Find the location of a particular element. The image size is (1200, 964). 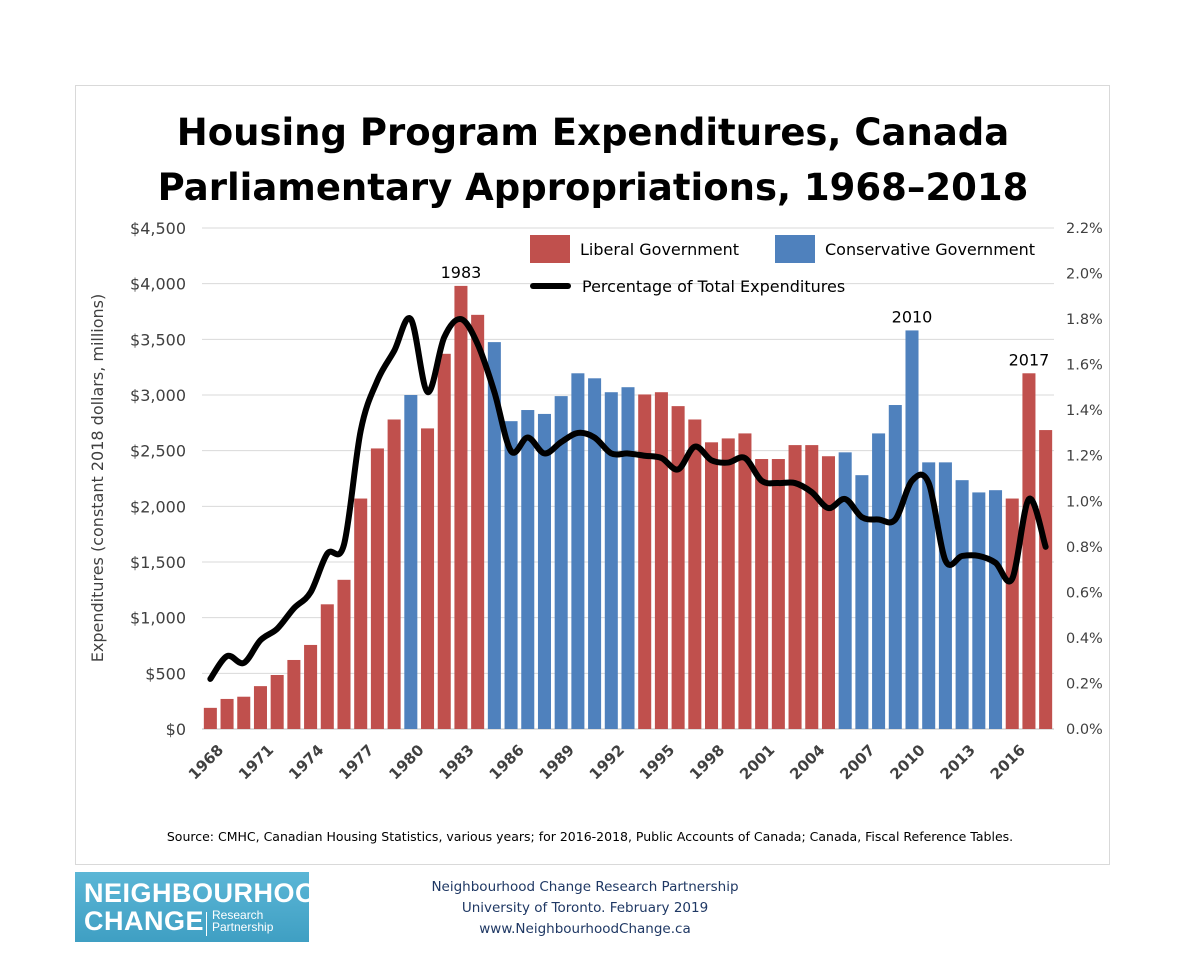

y2-tick-label: 0.2% is located at coordinates (1084, 684).